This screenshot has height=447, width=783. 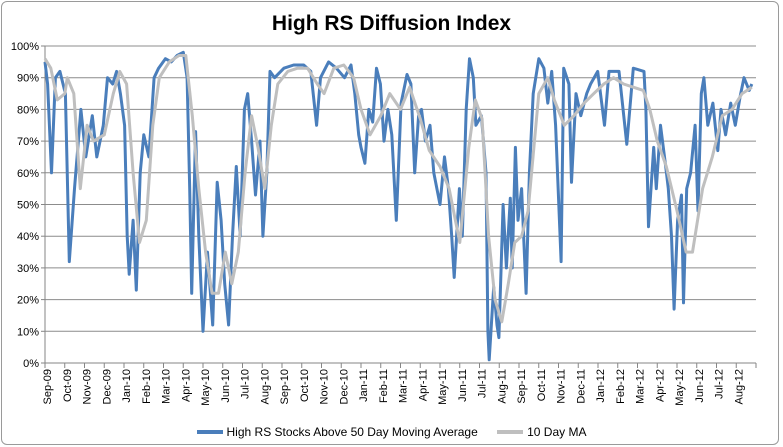 What do you see at coordinates (423, 385) in the screenshot?
I see `x-tick-label: Apr-11` at bounding box center [423, 385].